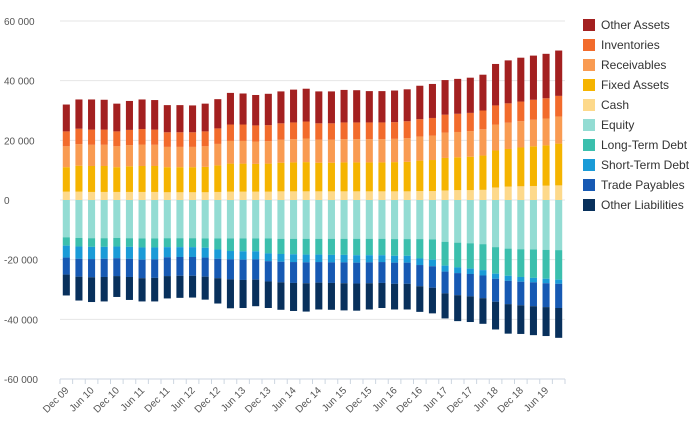 Image resolution: width=700 pixels, height=433 pixels. I want to click on x-tick-label: Dec 18, so click(511, 400).